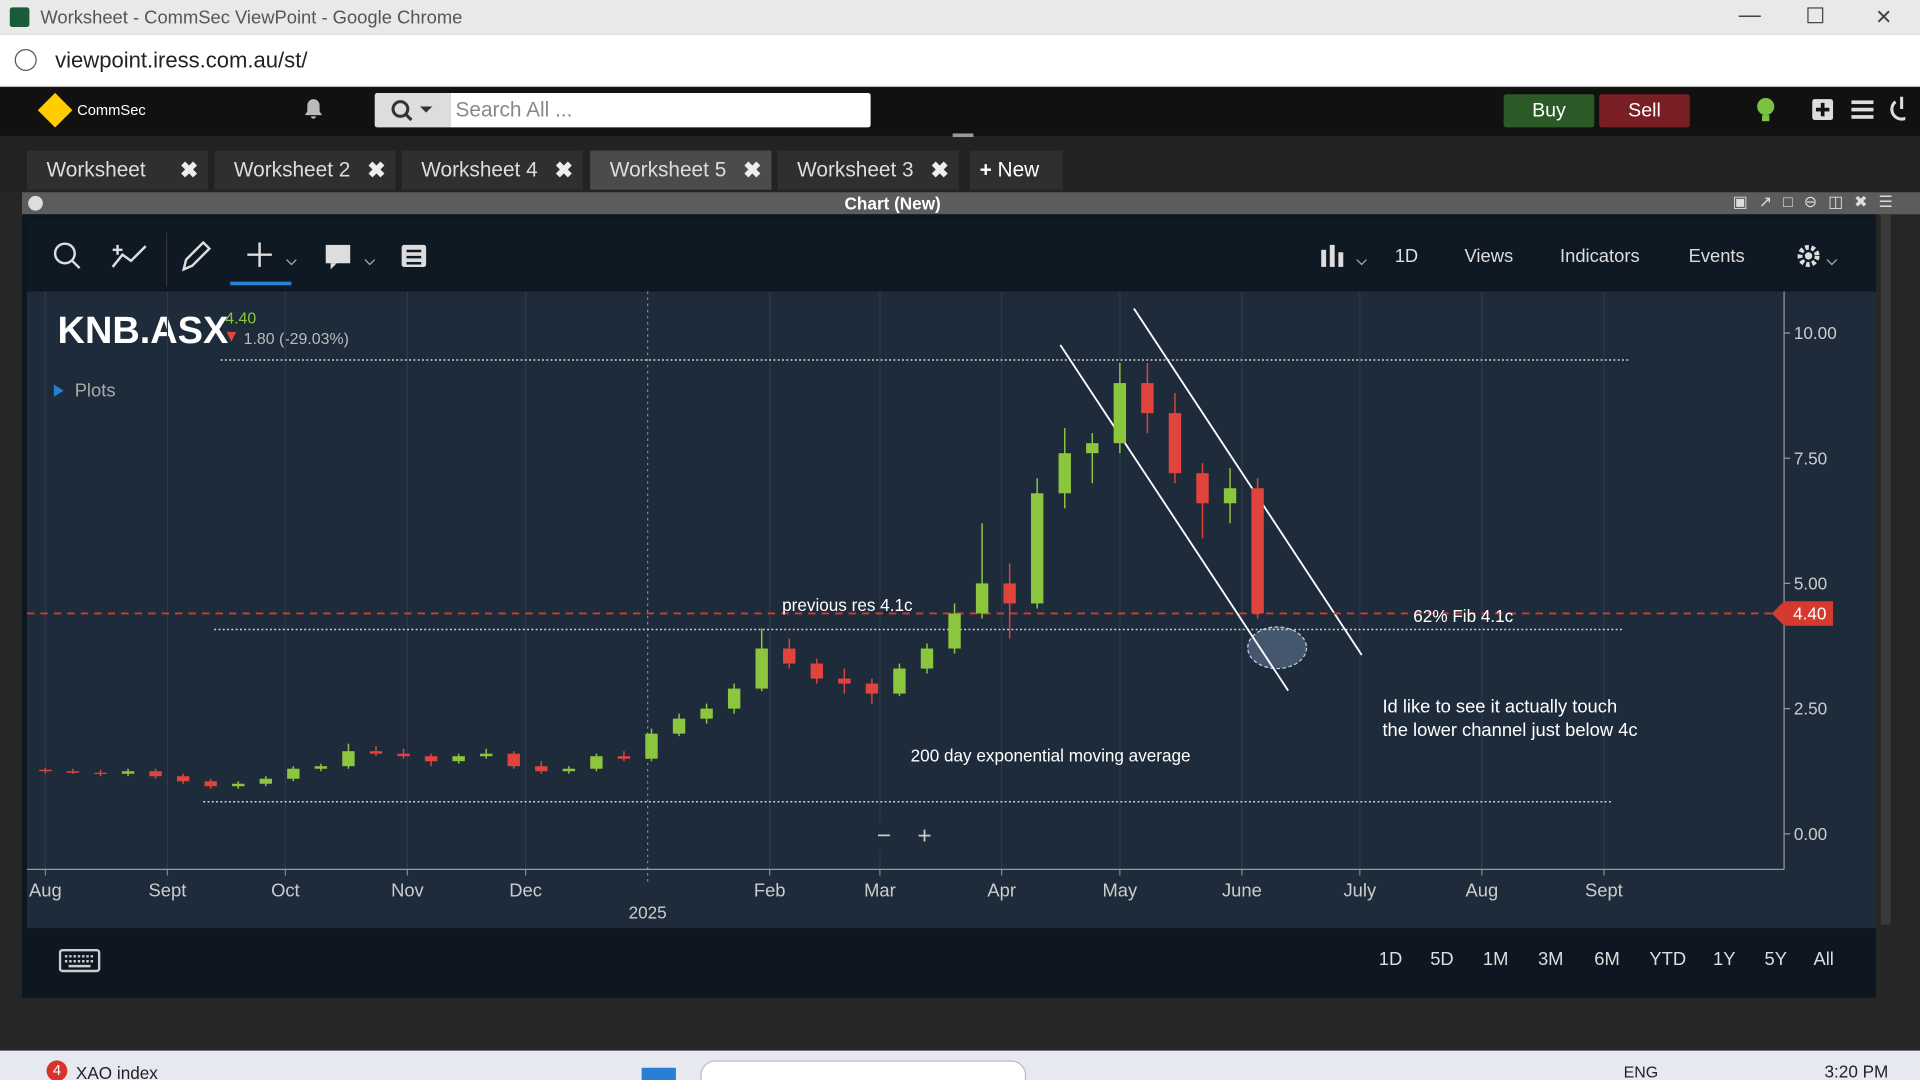  What do you see at coordinates (79, 960) in the screenshot?
I see `keyboard-icon` at bounding box center [79, 960].